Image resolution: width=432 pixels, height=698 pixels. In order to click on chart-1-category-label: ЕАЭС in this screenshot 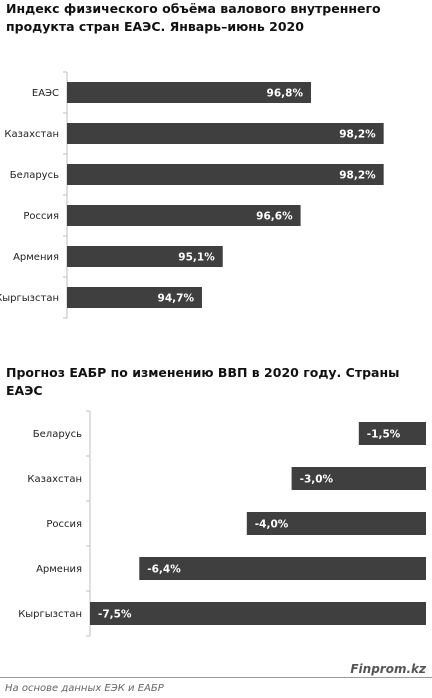, I will do `click(45, 93)`.